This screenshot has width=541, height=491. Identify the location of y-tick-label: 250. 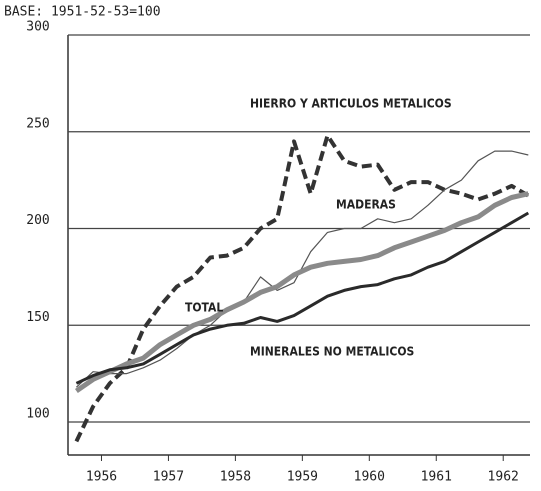
(37, 123).